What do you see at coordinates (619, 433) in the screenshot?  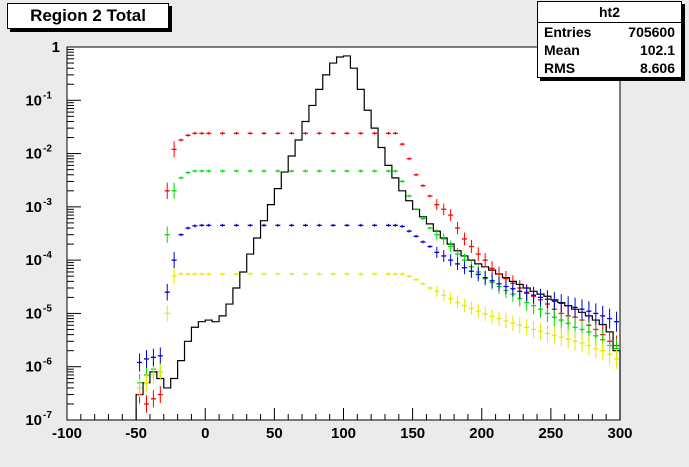 I see `x-tick-label: 300` at bounding box center [619, 433].